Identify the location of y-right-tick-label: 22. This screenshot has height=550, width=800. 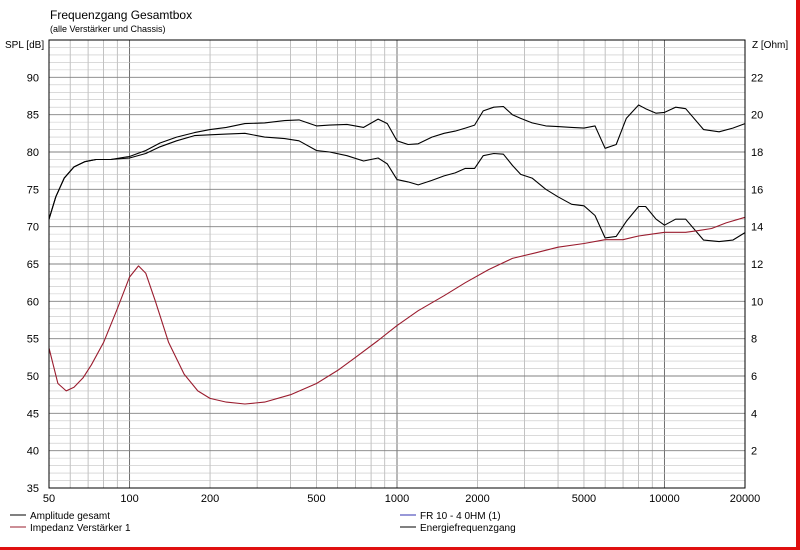
(757, 78).